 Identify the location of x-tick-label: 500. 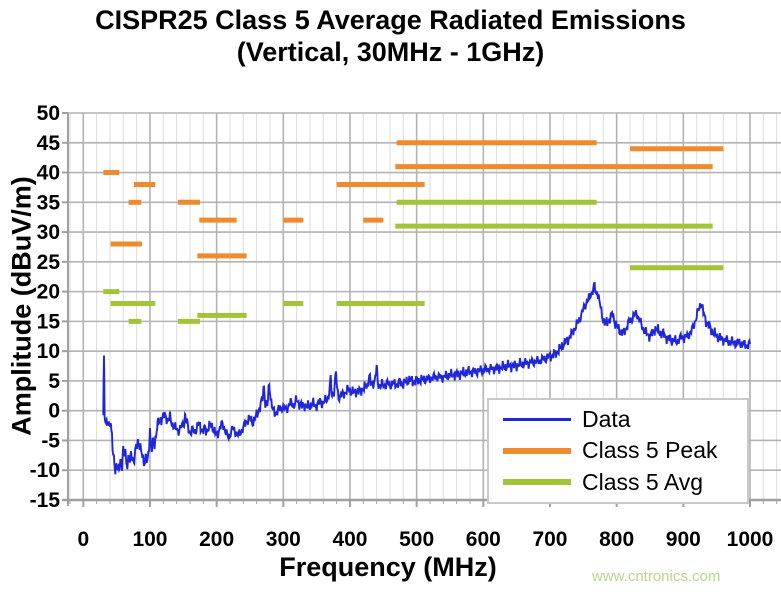
(416, 539).